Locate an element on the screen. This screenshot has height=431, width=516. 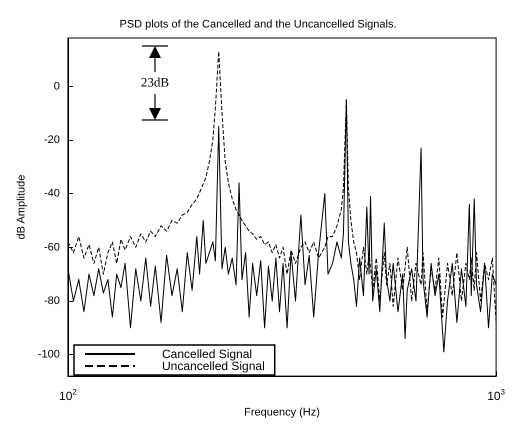
y-tick-label: -80 is located at coordinates (52, 300).